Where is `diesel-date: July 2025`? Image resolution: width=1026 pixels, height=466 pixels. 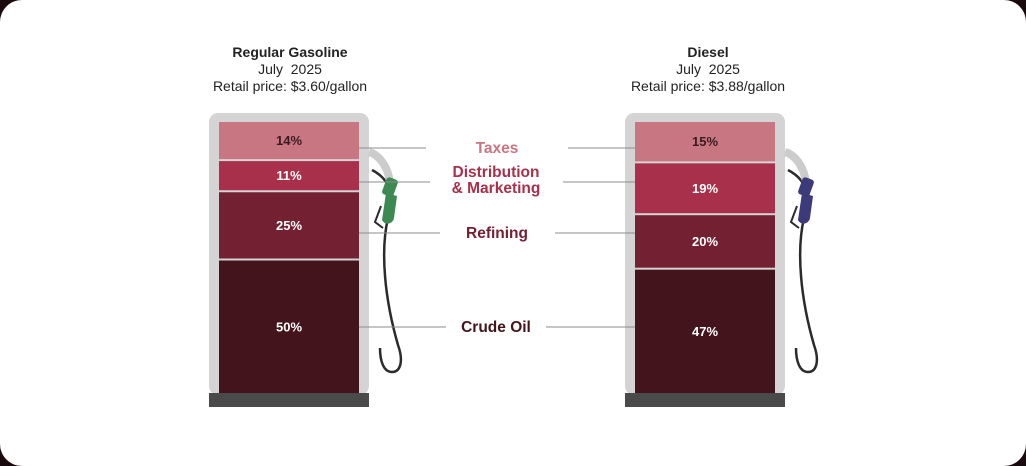
diesel-date: July 2025 is located at coordinates (708, 69).